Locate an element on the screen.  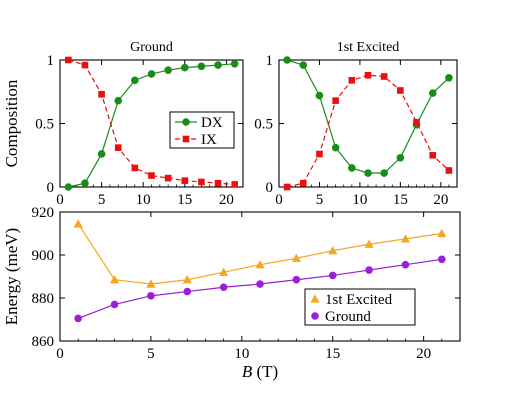
series-line is located at coordinates (259, 254).